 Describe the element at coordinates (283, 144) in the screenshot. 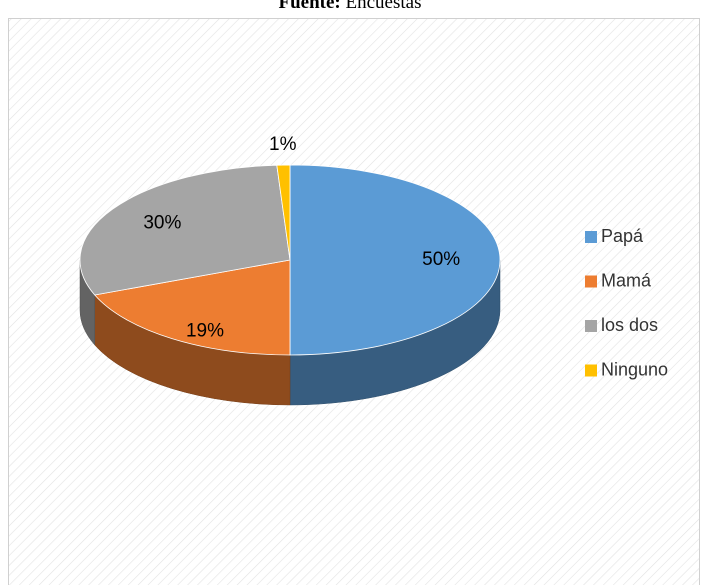

I see `data-label: 1%` at that location.